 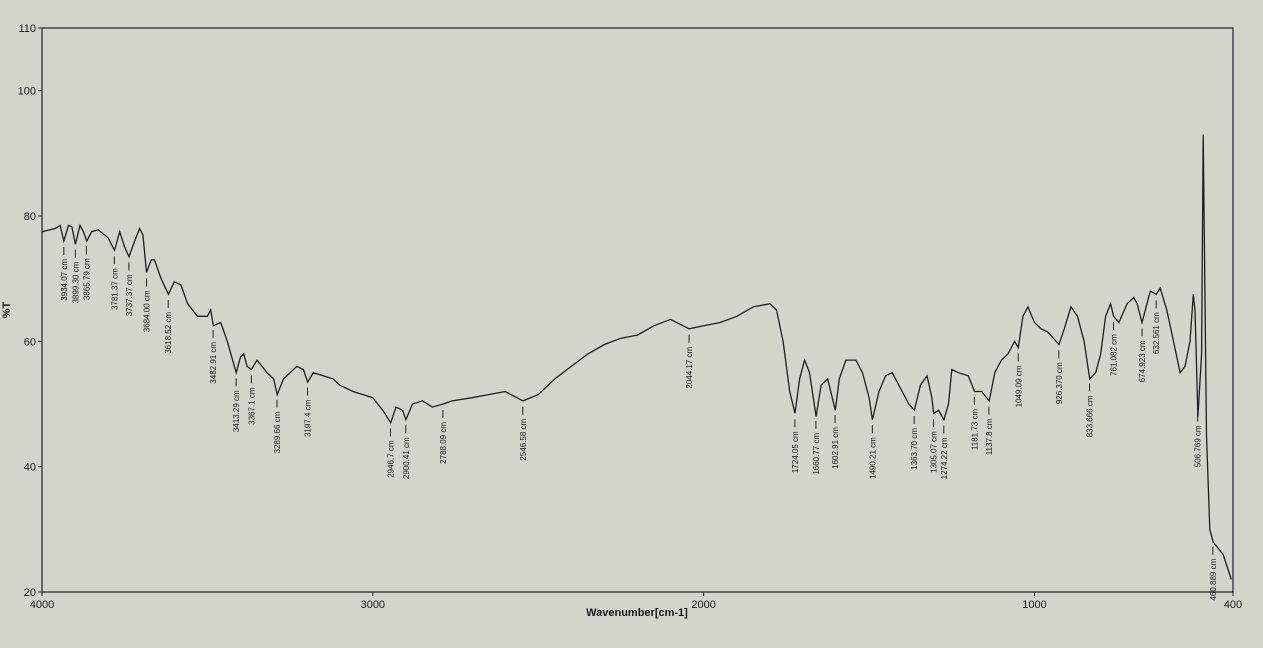 What do you see at coordinates (1142, 361) in the screenshot?
I see `peak-label: 674.923 cm` at bounding box center [1142, 361].